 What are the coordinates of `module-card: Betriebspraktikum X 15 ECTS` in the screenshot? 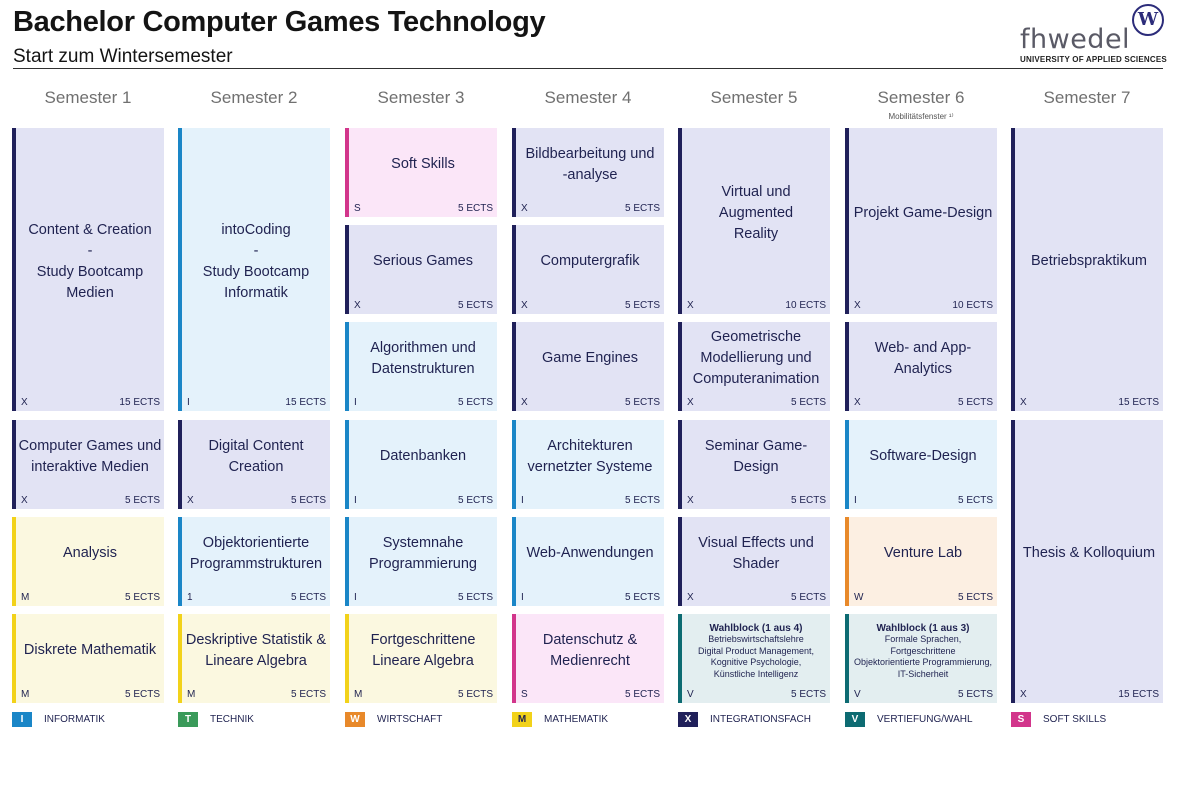 It's located at (1087, 269).